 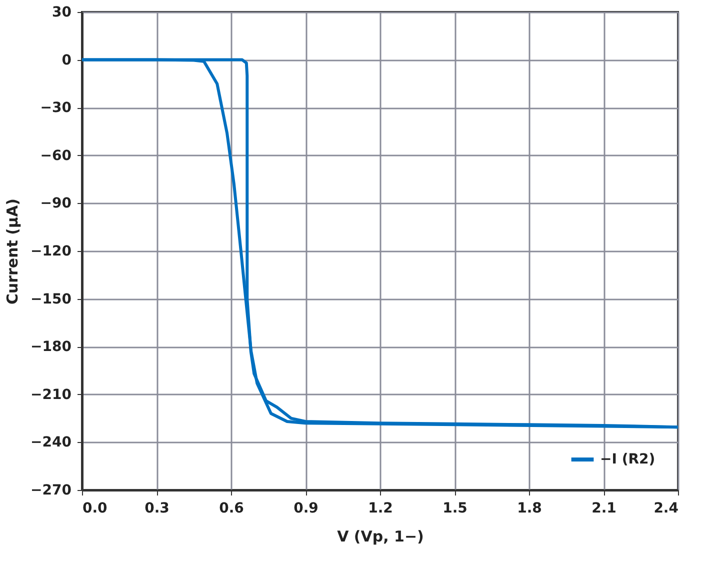 I want to click on y-tick-label: −180, so click(x=51, y=347).